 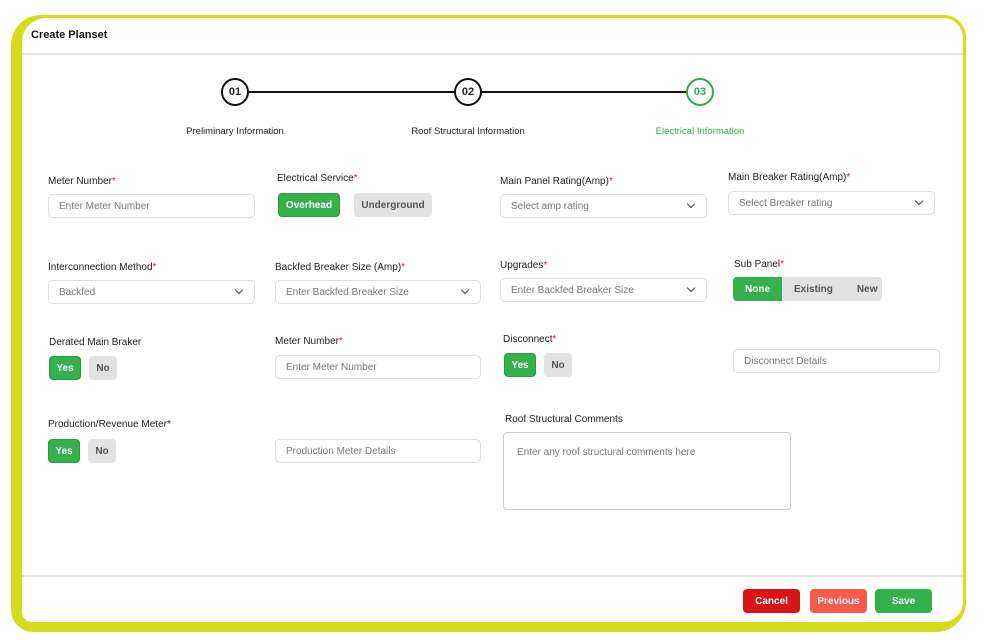 What do you see at coordinates (109, 424) in the screenshot?
I see `production-meter-label: Production/Revenue Meter*` at bounding box center [109, 424].